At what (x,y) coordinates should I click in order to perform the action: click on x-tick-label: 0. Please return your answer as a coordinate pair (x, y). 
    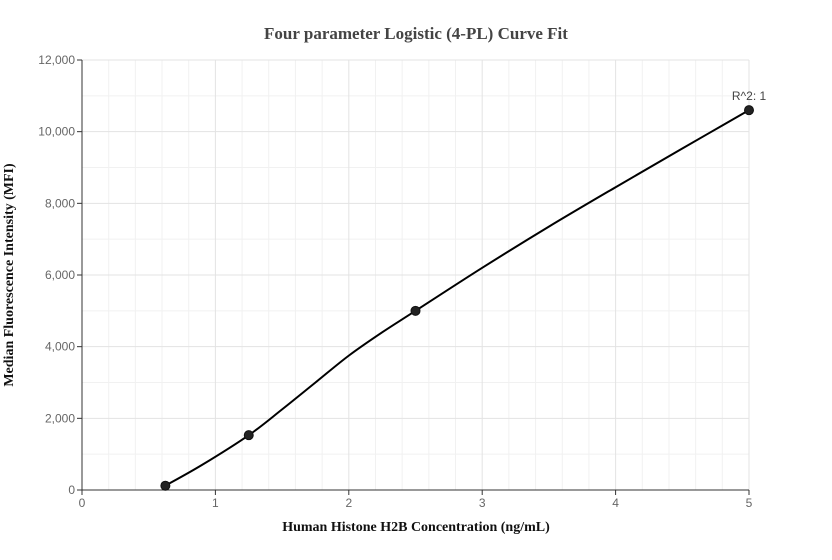
    Looking at the image, I should click on (82, 503).